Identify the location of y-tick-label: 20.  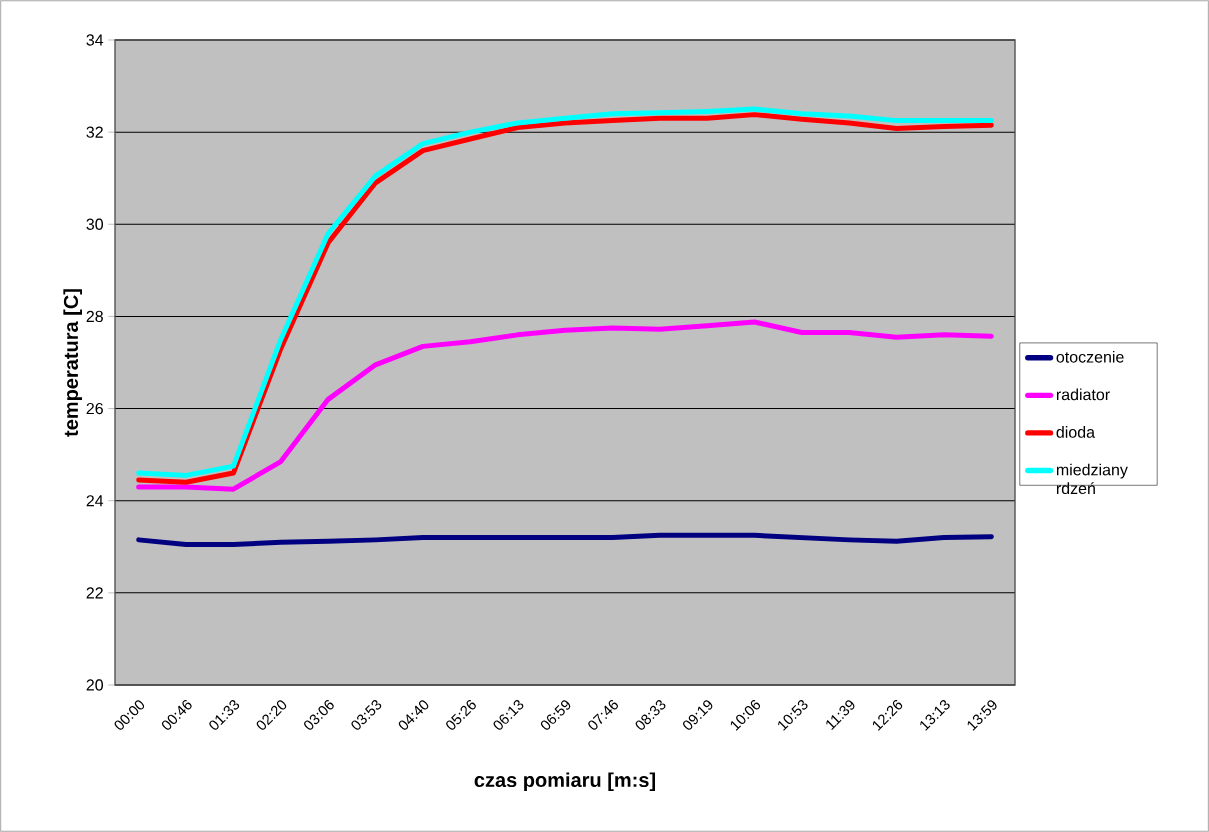
(95, 685).